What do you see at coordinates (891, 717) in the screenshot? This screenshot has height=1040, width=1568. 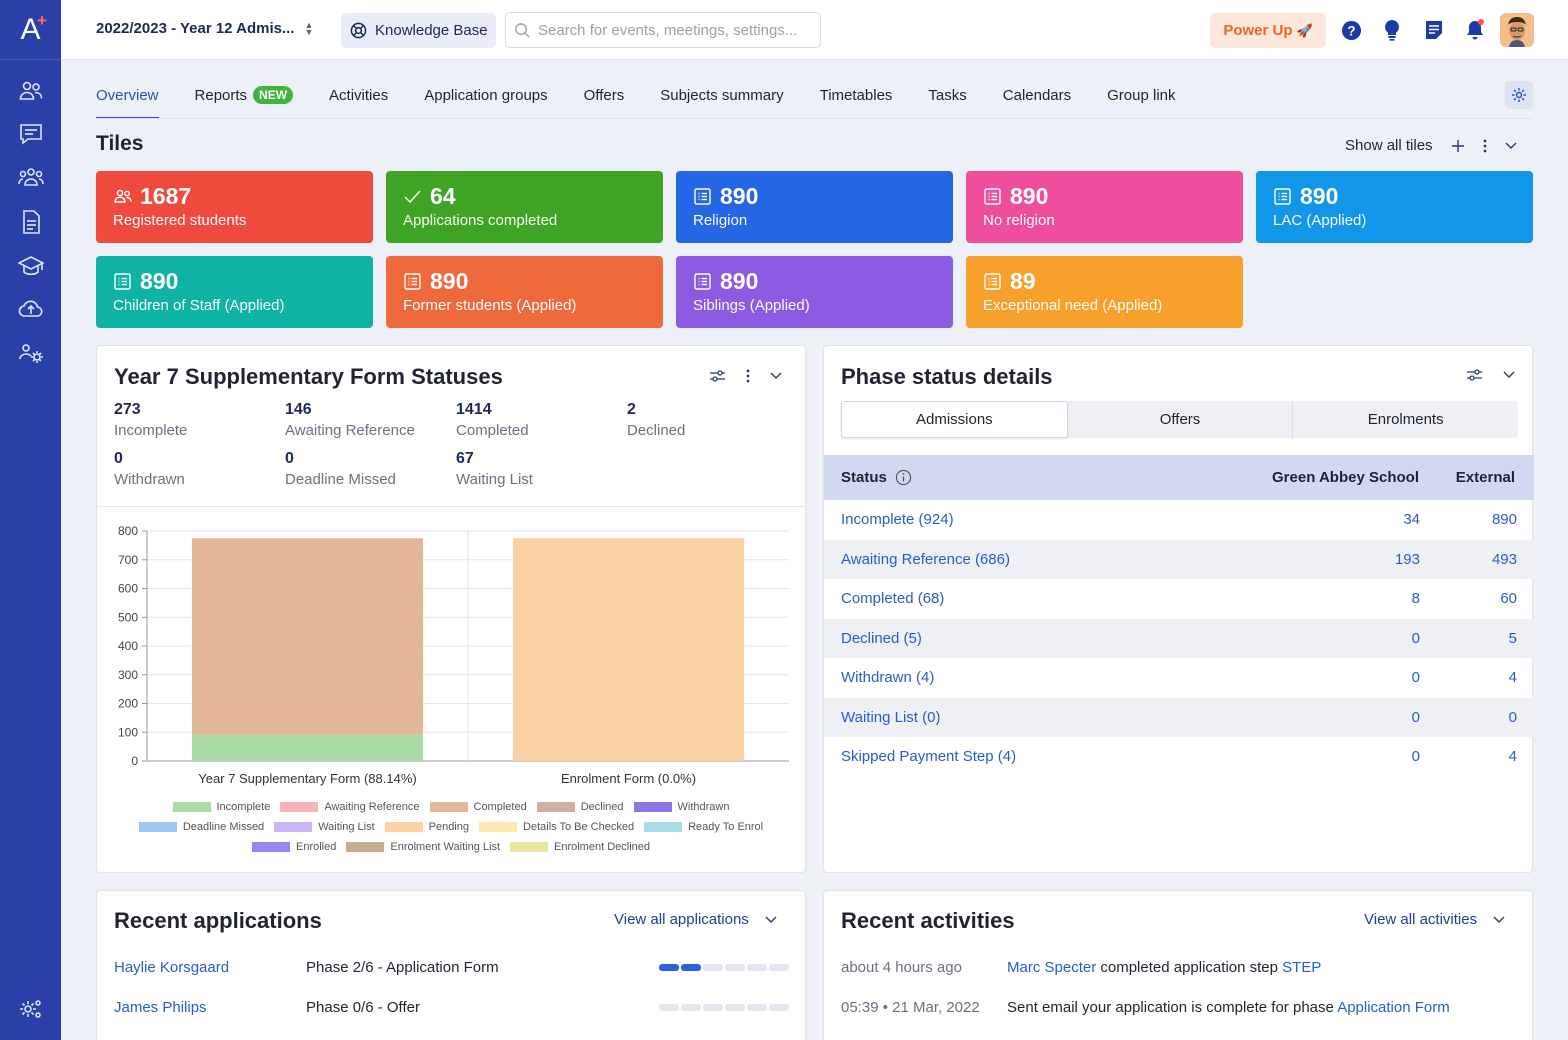 I see `status-link: Waiting List (0)` at bounding box center [891, 717].